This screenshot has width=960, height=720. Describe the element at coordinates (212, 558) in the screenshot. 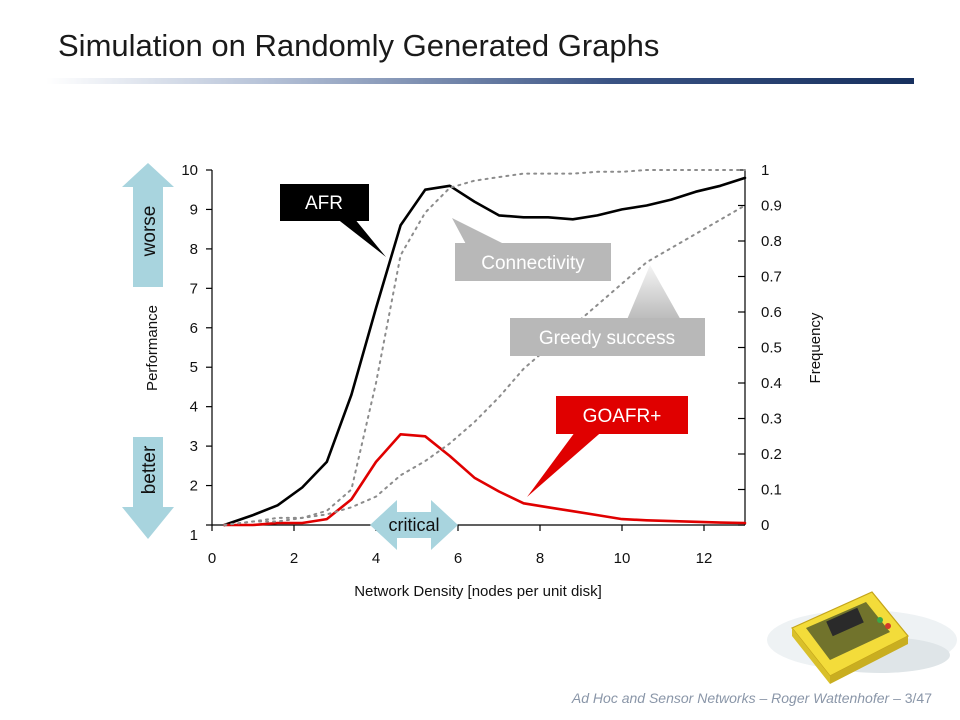

I see `x-tick-label: 0` at that location.